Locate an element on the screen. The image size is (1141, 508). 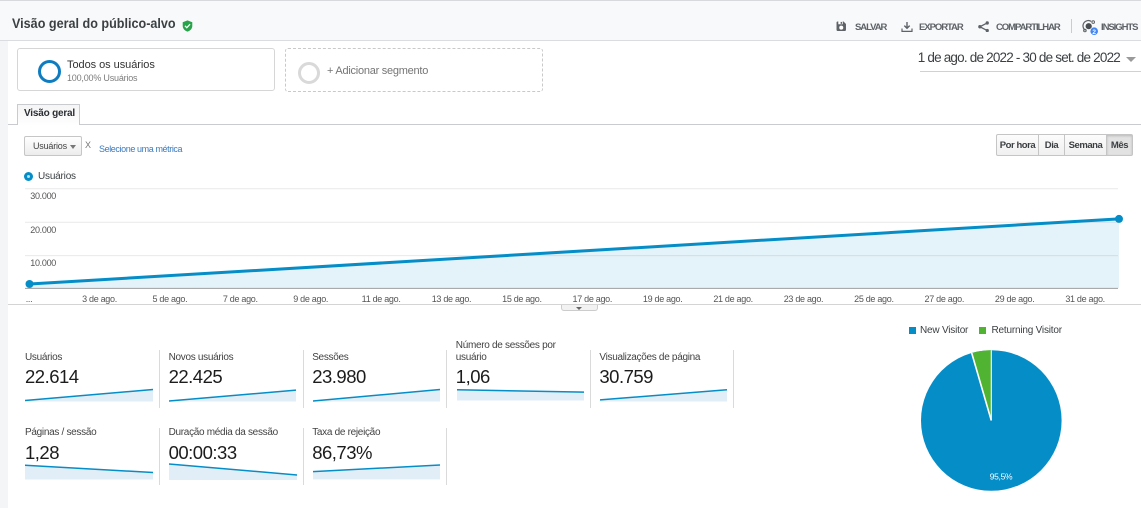
svg-text: 2 is located at coordinates (1094, 32).